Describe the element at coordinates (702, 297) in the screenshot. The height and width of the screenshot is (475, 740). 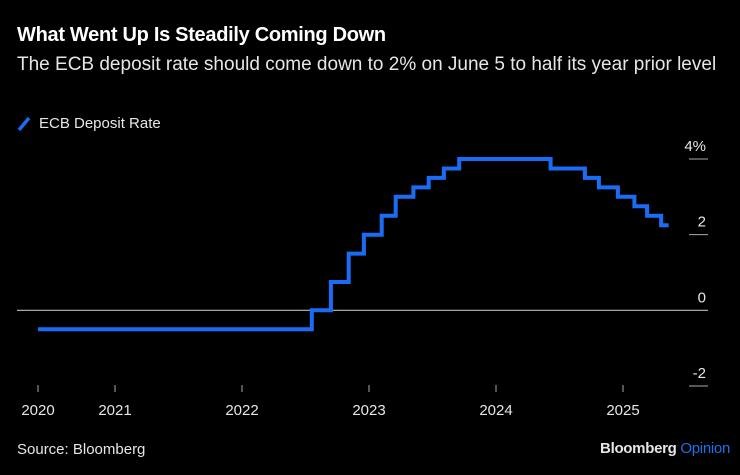
I see `y-tick-label: 0` at that location.